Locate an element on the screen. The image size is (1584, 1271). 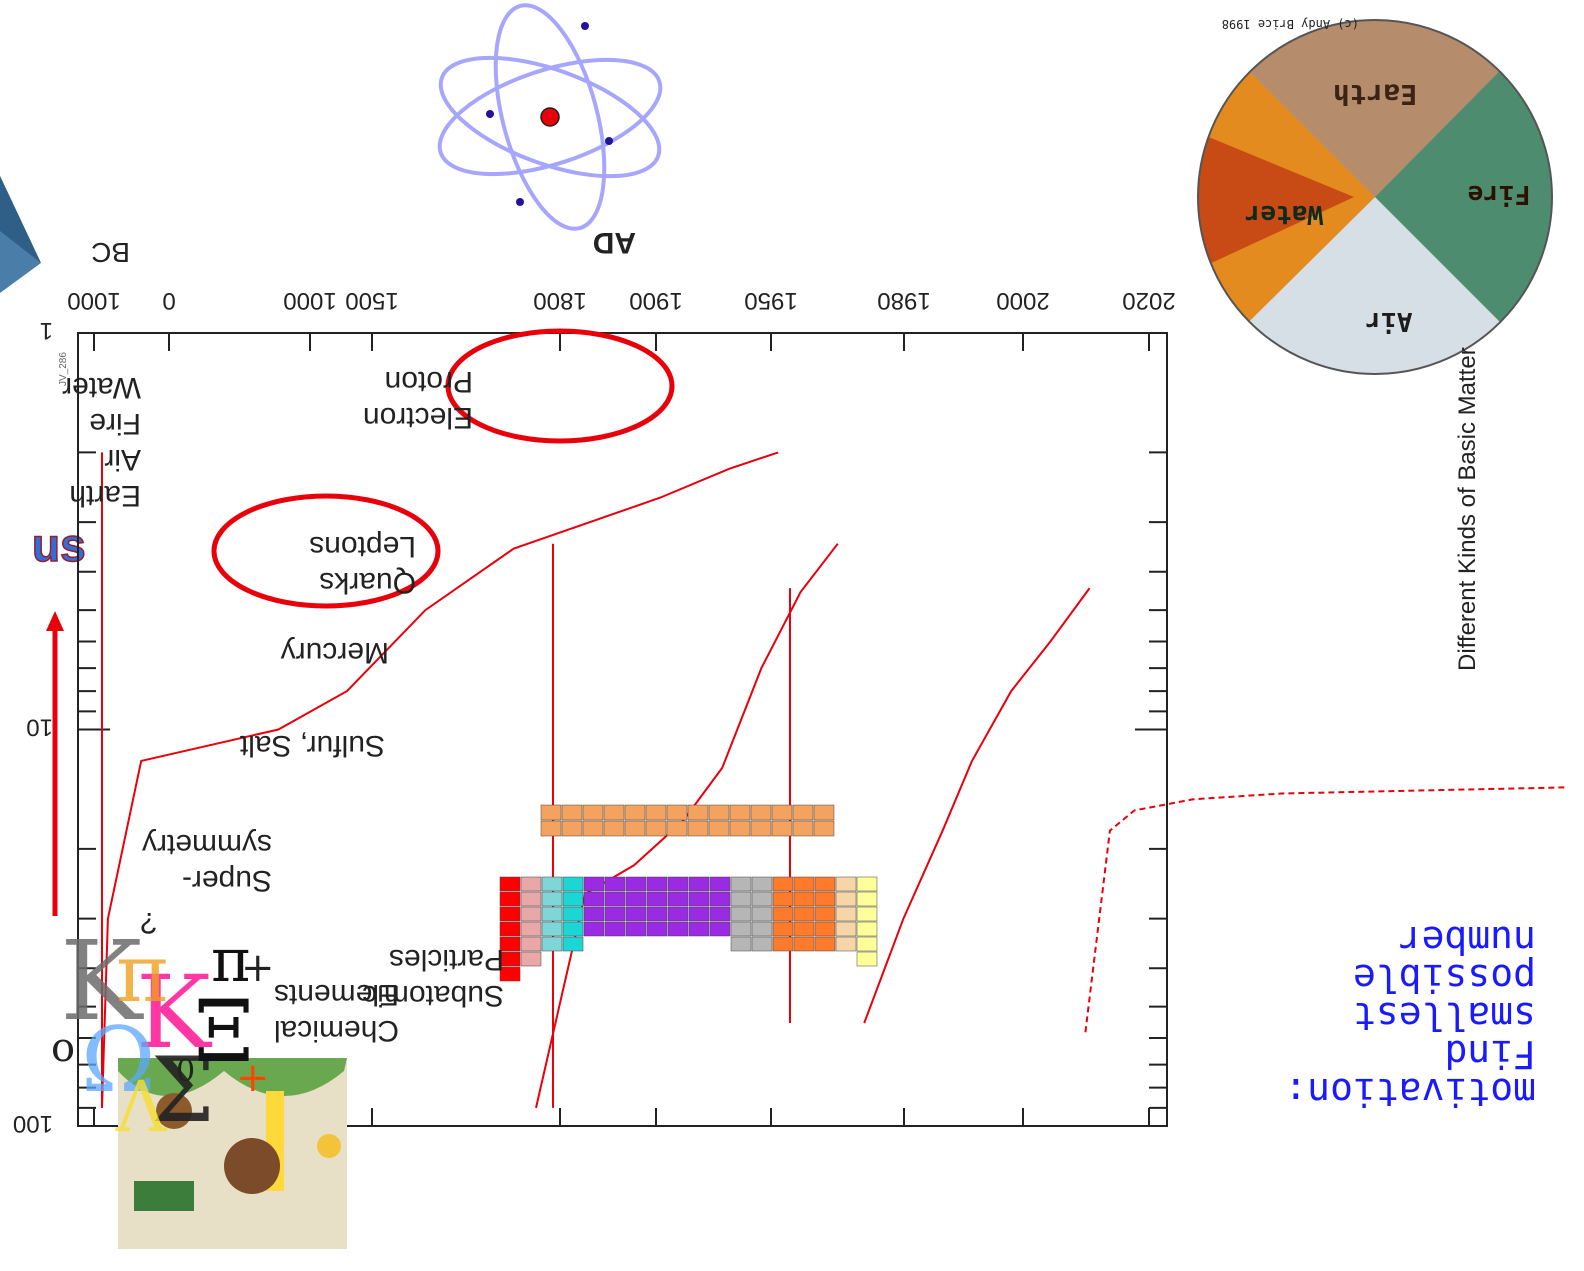
svg-text: Λ is located at coordinates (141, 1107).